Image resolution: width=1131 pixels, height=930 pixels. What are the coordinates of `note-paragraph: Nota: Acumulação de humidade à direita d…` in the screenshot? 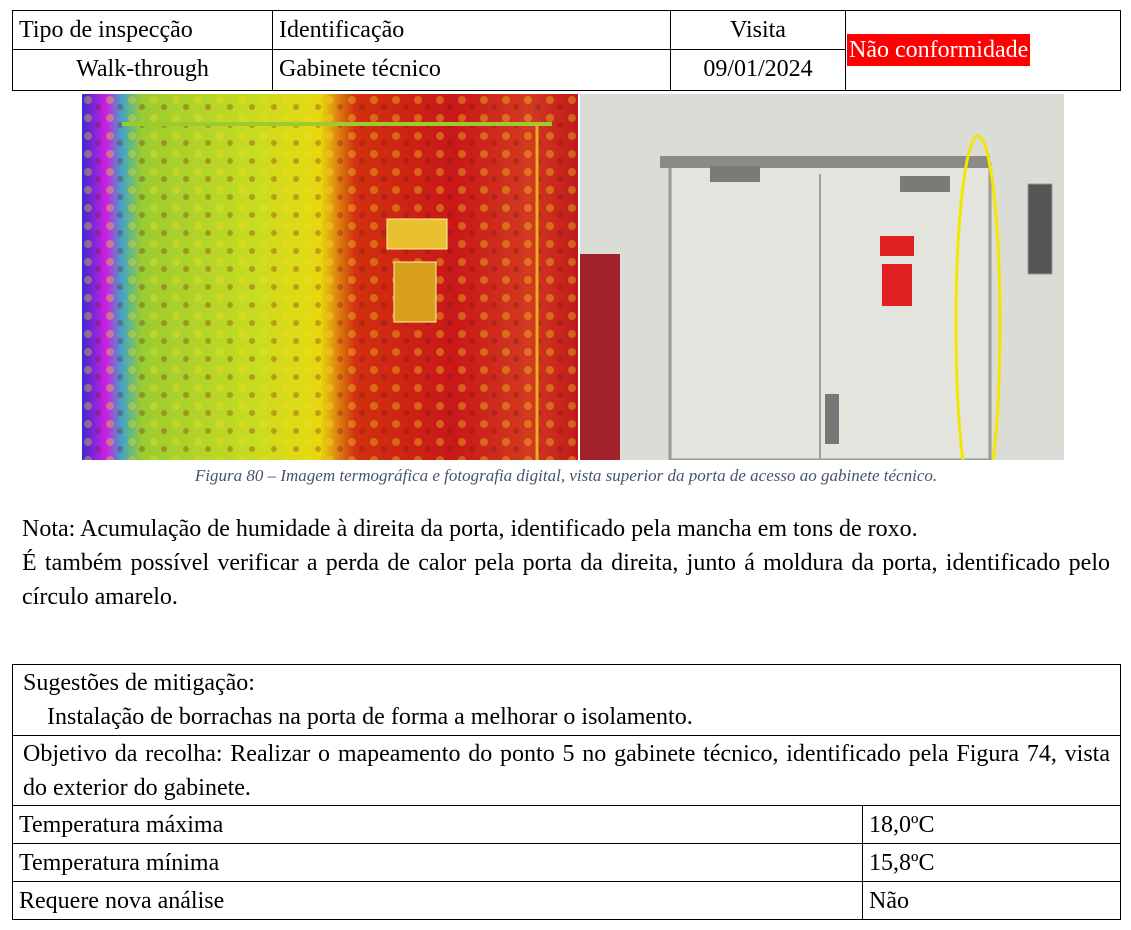 It's located at (470, 529).